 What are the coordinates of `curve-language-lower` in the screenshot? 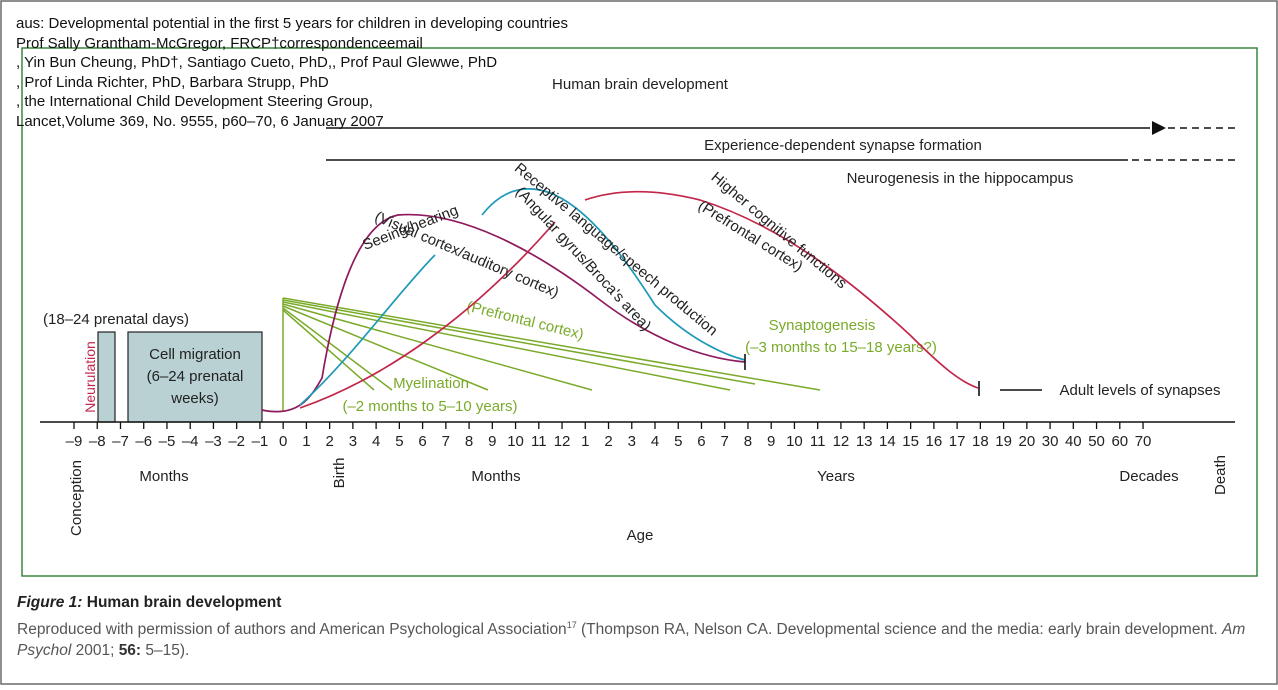 It's located at (367, 330).